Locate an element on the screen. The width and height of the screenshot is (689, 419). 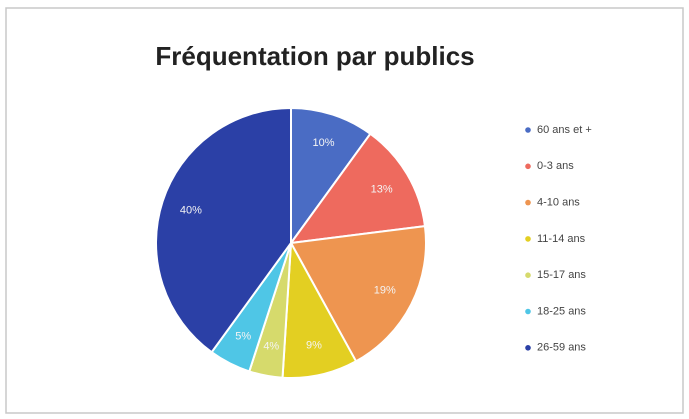
data-label: 19% is located at coordinates (385, 291).